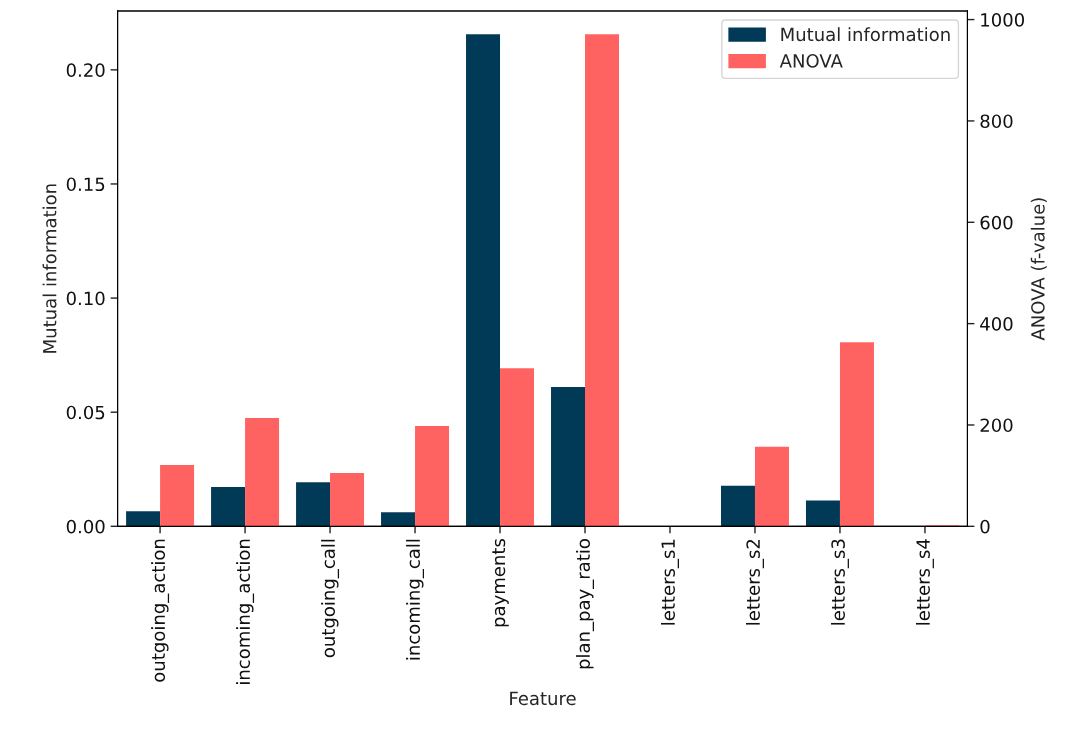 The height and width of the screenshot is (731, 1069). What do you see at coordinates (670, 582) in the screenshot?
I see `x-tick-label: letters_s1` at bounding box center [670, 582].